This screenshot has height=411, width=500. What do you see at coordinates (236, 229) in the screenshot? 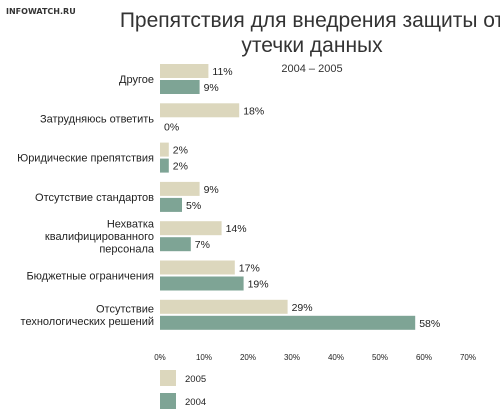
I see `data-label: 14%` at bounding box center [236, 229].